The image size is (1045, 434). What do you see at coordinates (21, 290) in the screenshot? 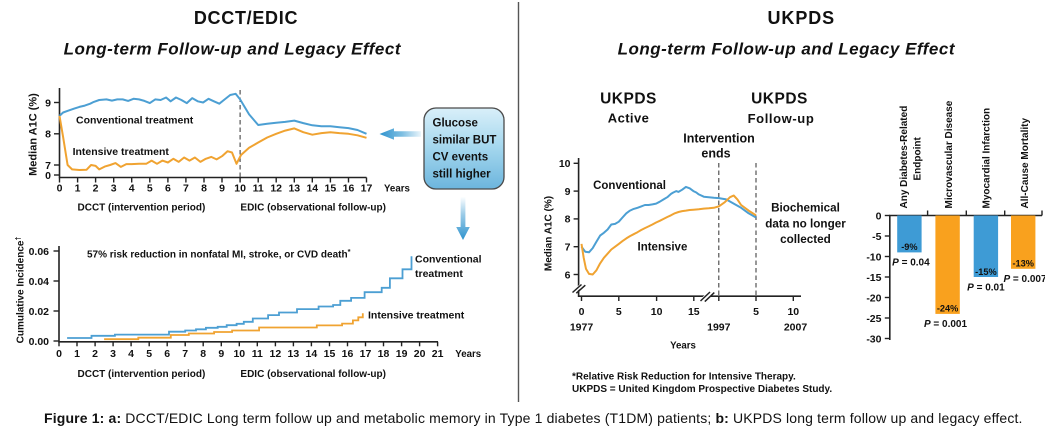
I see `svg-text: Cumulative Incidence†` at bounding box center [21, 290].